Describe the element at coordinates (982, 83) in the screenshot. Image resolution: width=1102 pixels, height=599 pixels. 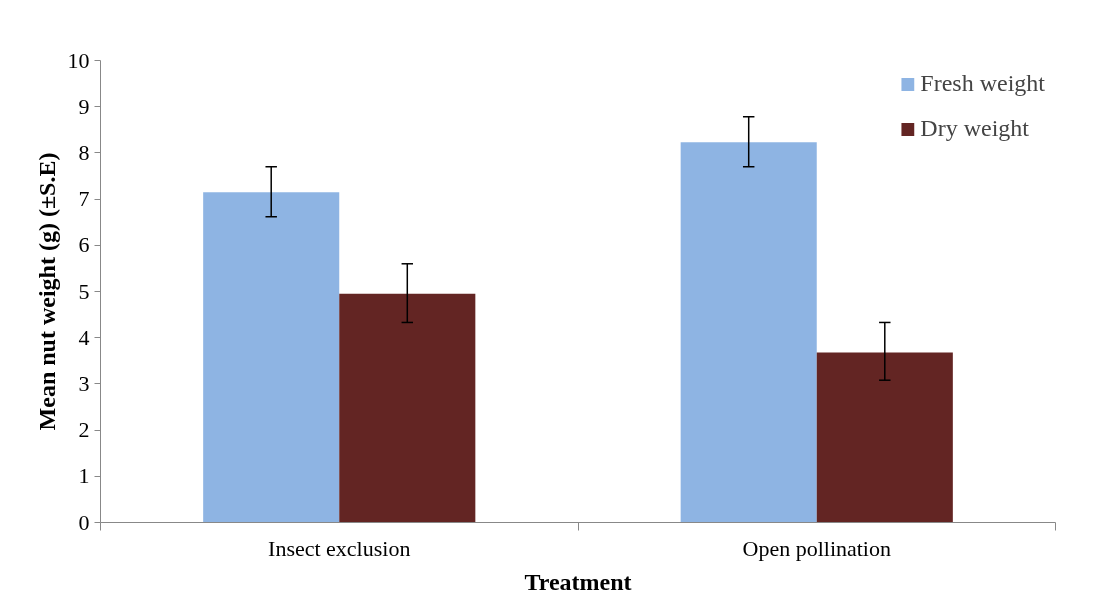
I see `legend-label: Fresh weight` at that location.